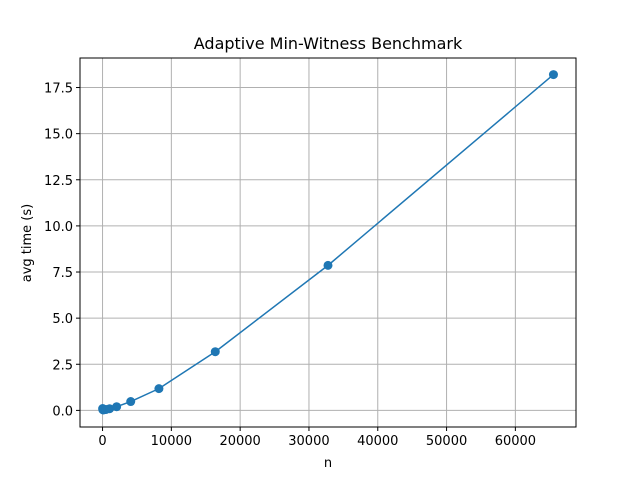 This screenshot has width=640, height=480. Describe the element at coordinates (58, 135) in the screenshot. I see `y-tick-label: 15.0` at that location.